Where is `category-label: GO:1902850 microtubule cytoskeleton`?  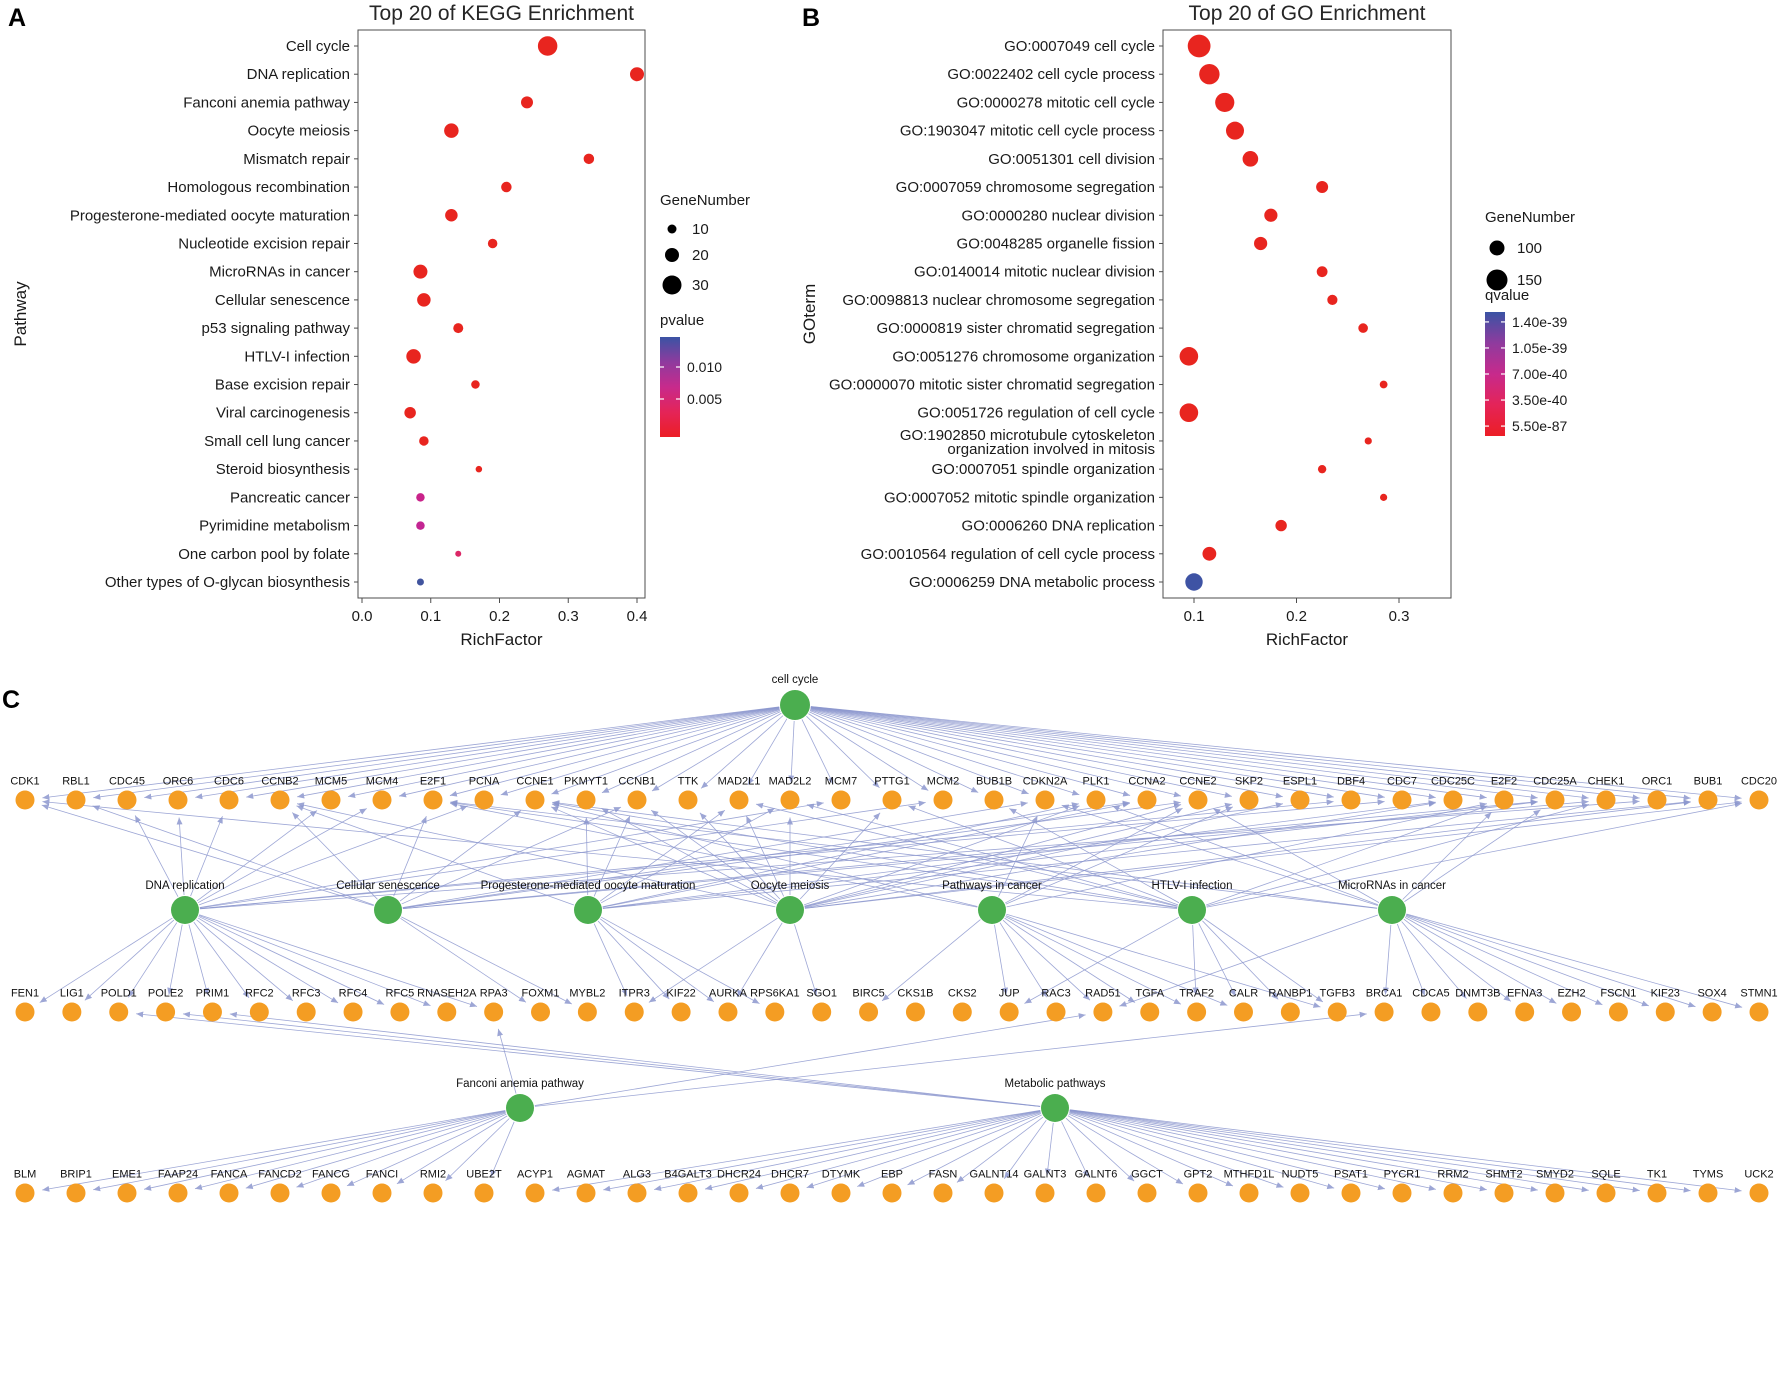 category-label: GO:1902850 microtubule cytoskeleton is located at coordinates (1027, 435).